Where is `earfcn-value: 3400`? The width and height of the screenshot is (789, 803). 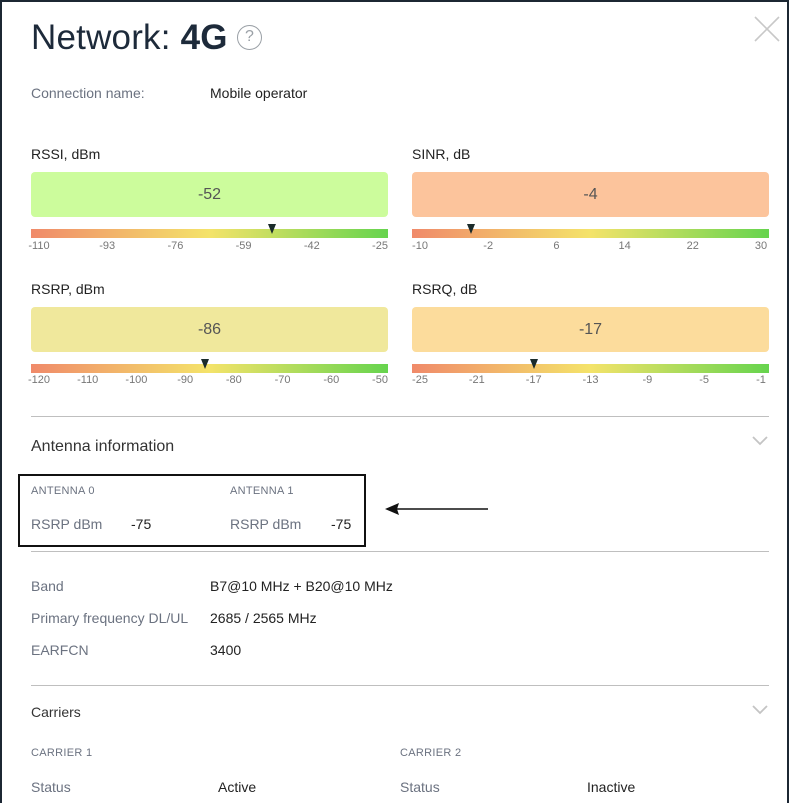 earfcn-value: 3400 is located at coordinates (226, 650).